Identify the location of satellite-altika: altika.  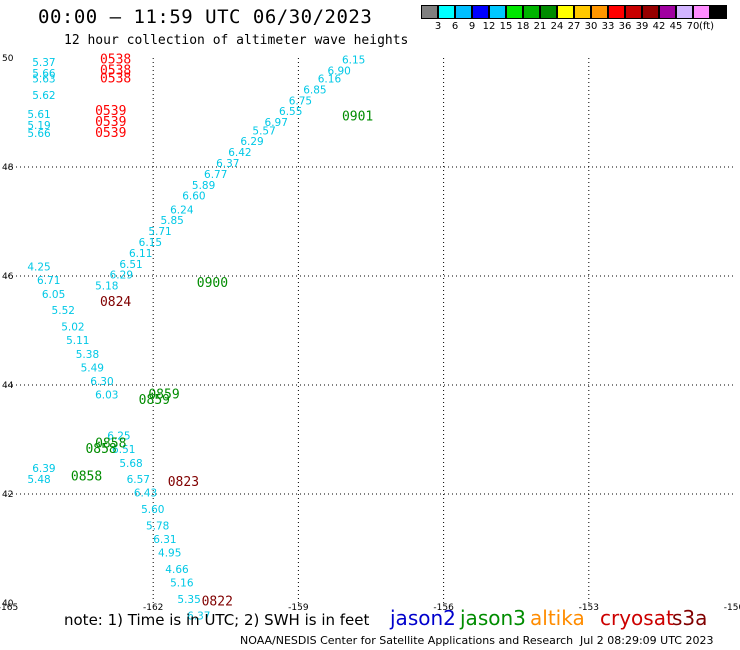
(557, 618).